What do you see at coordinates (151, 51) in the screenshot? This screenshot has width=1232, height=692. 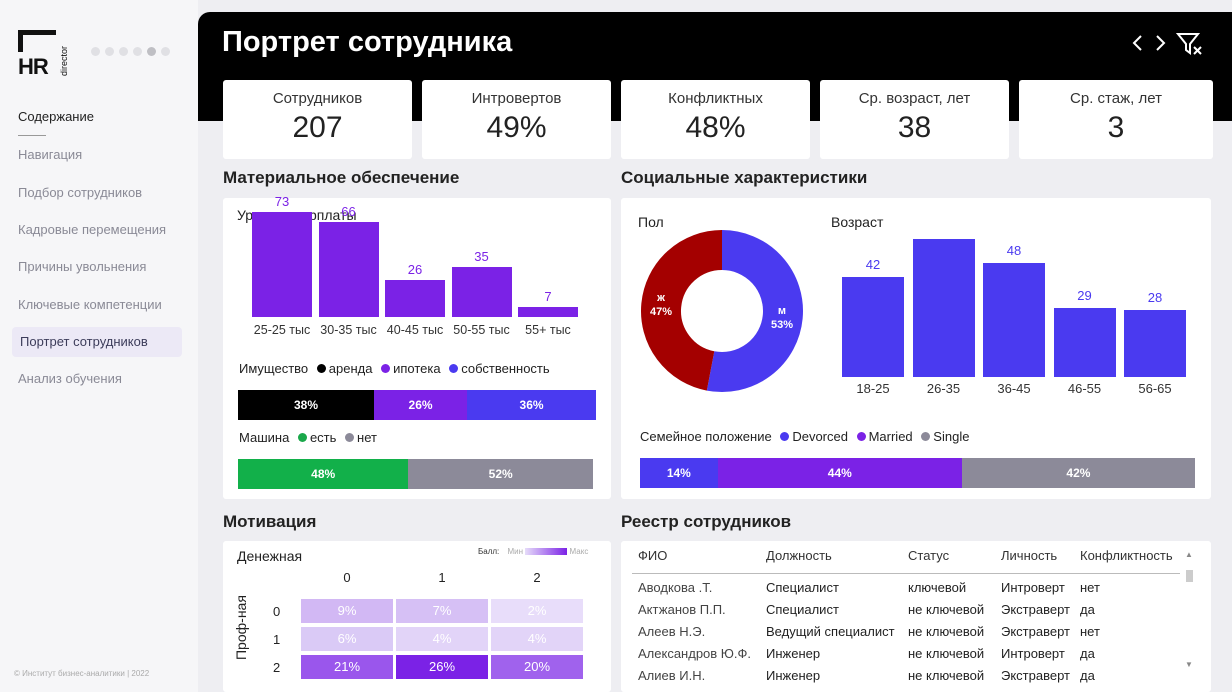 I see `page-dot-active` at bounding box center [151, 51].